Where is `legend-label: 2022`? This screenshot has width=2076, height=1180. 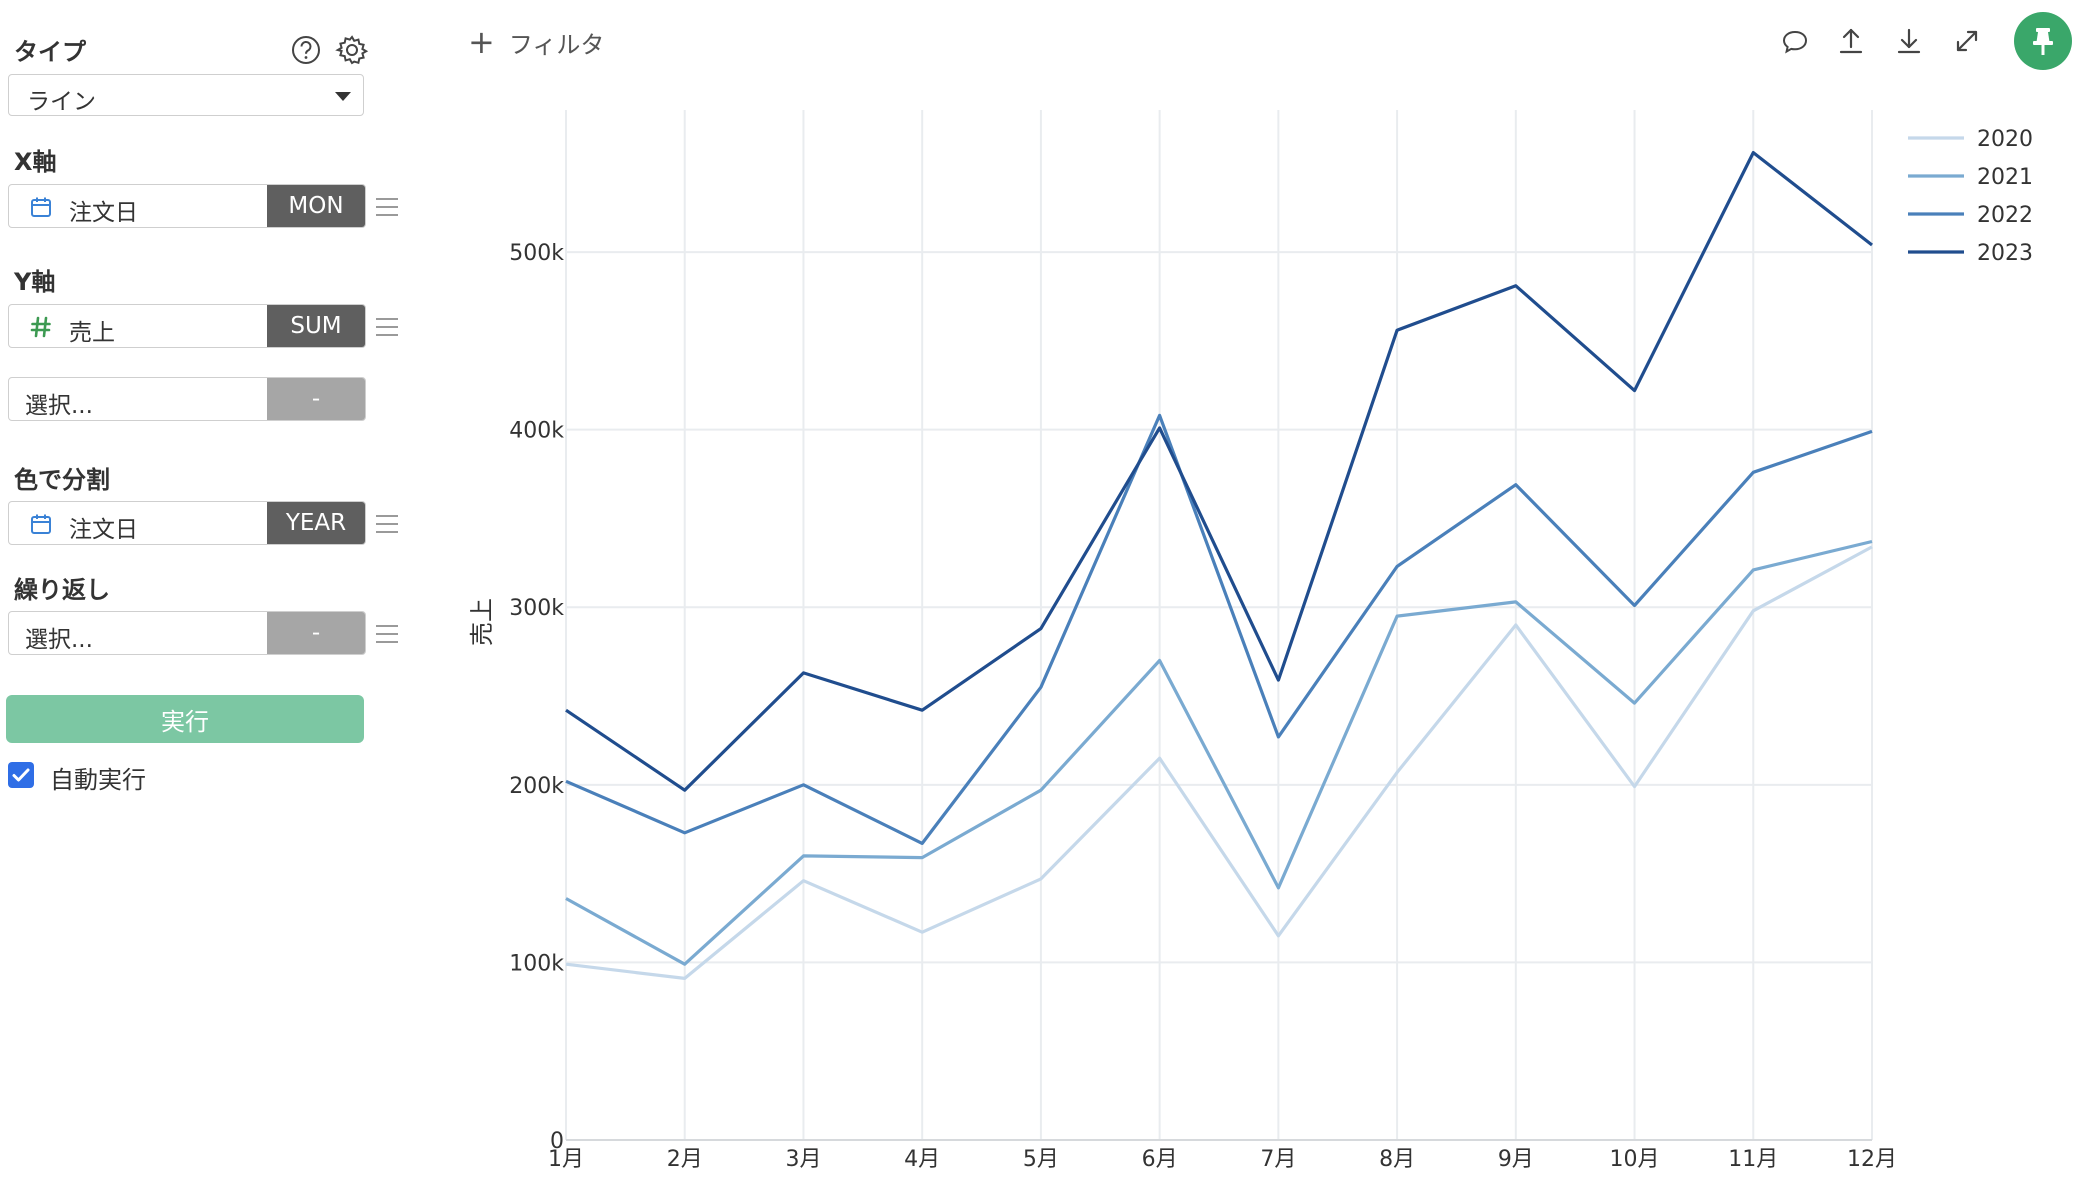 legend-label: 2022 is located at coordinates (2005, 215).